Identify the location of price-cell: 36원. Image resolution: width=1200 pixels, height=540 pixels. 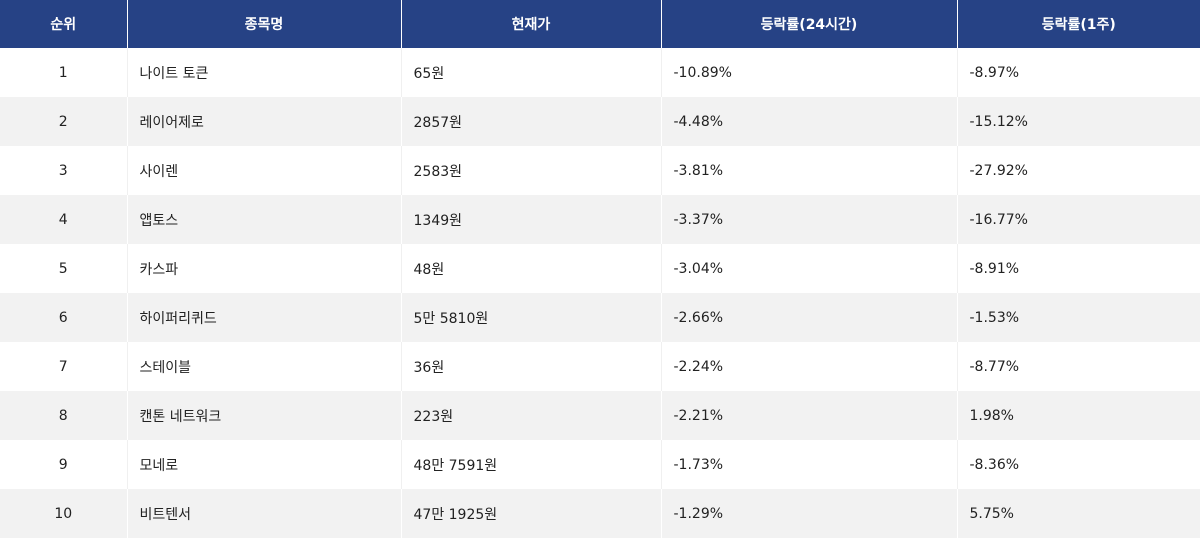
(530, 366).